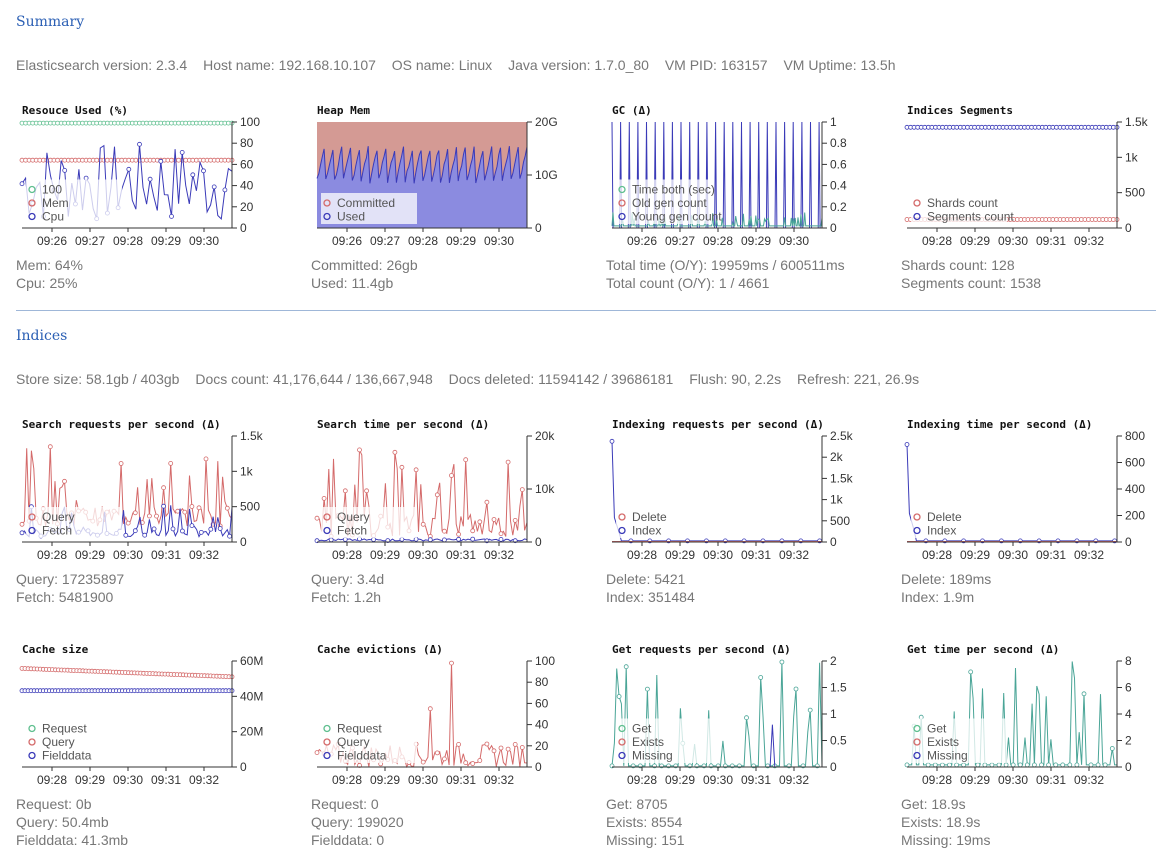 This screenshot has width=1172, height=861. What do you see at coordinates (348, 840) in the screenshot?
I see `stat-line: Fielddata: 0` at bounding box center [348, 840].